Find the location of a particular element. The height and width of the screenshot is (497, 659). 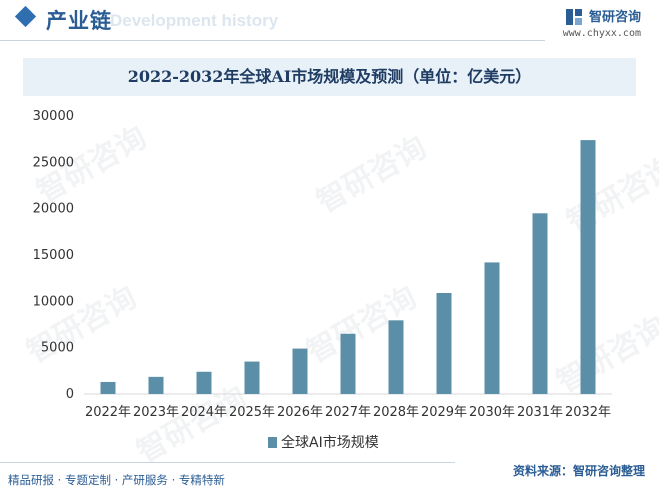

x-tick-label: 2030年 is located at coordinates (492, 412).